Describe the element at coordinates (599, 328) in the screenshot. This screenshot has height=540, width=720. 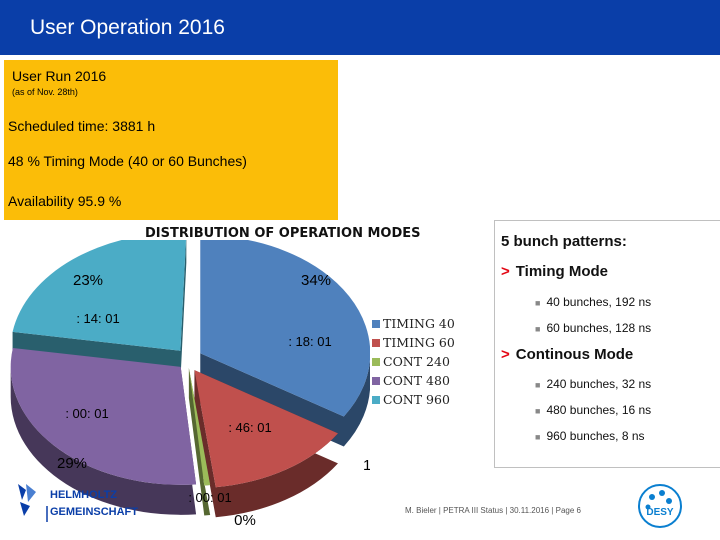
I see `list-item-text: 60 bunches, 128 ns` at that location.